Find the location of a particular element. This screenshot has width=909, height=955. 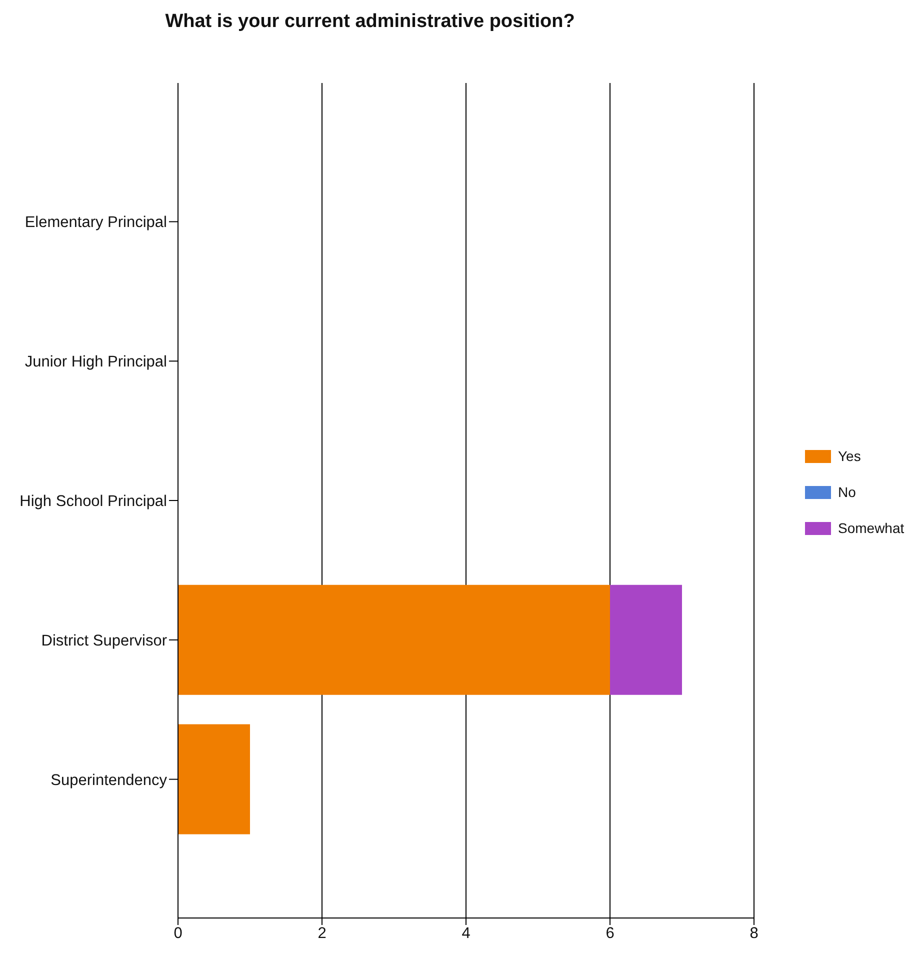

x-tick-label: 8 is located at coordinates (754, 933).